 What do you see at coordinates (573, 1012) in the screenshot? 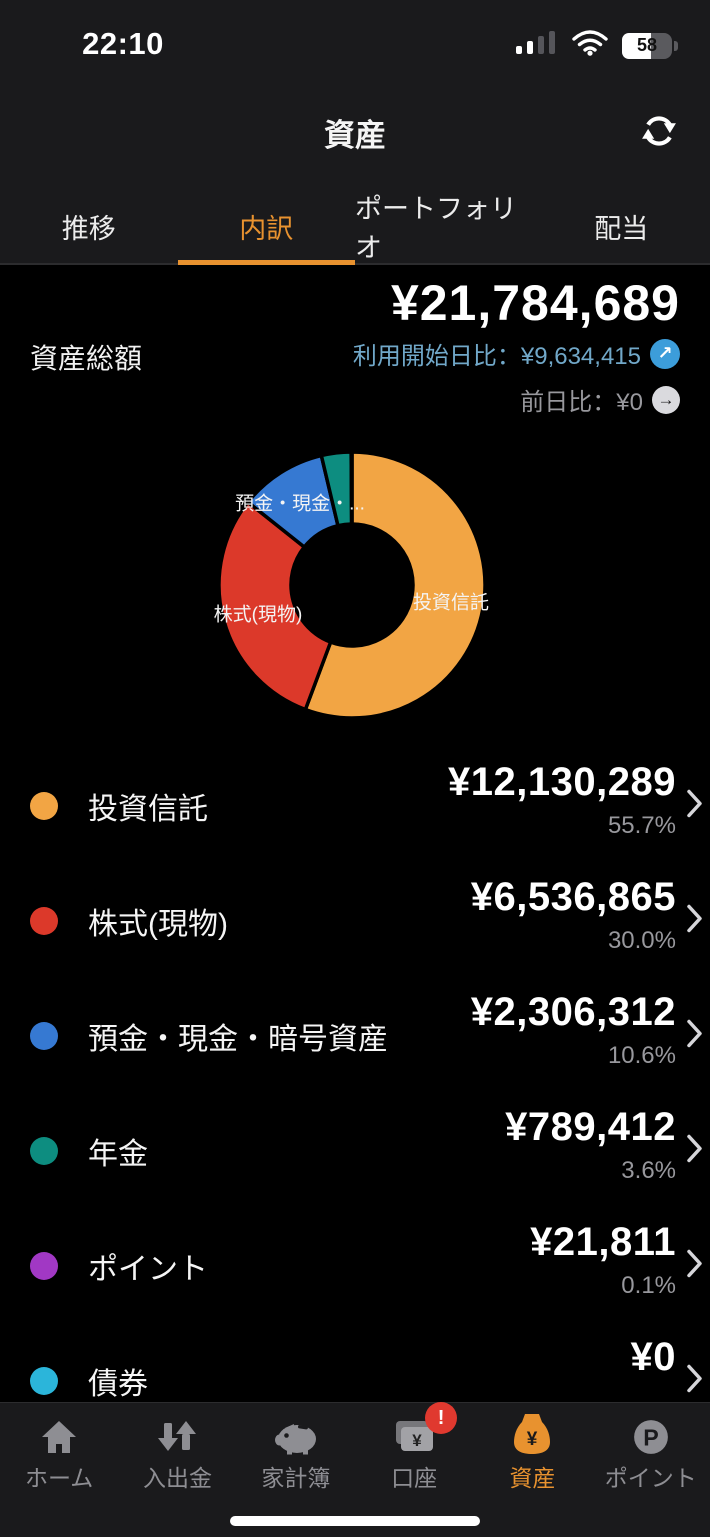
I see `category-amount: ¥2,306,312` at bounding box center [573, 1012].